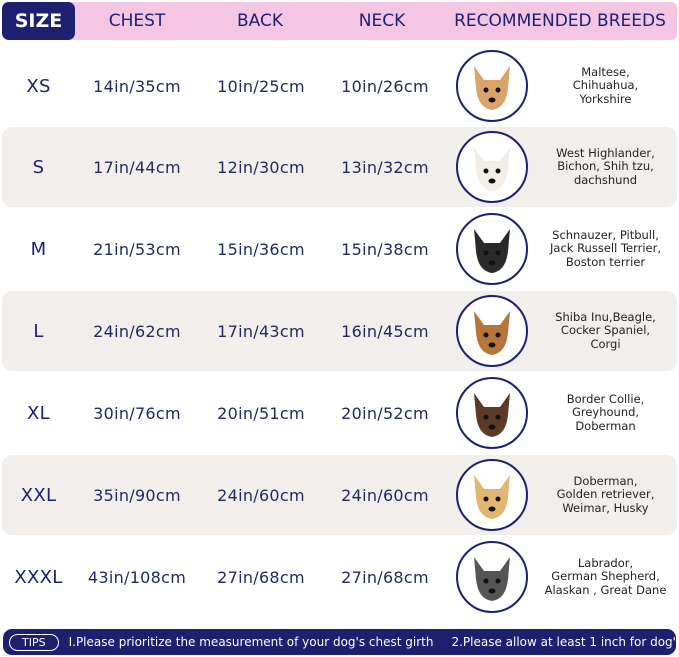  What do you see at coordinates (259, 21) in the screenshot?
I see `header-back: BACK` at bounding box center [259, 21].